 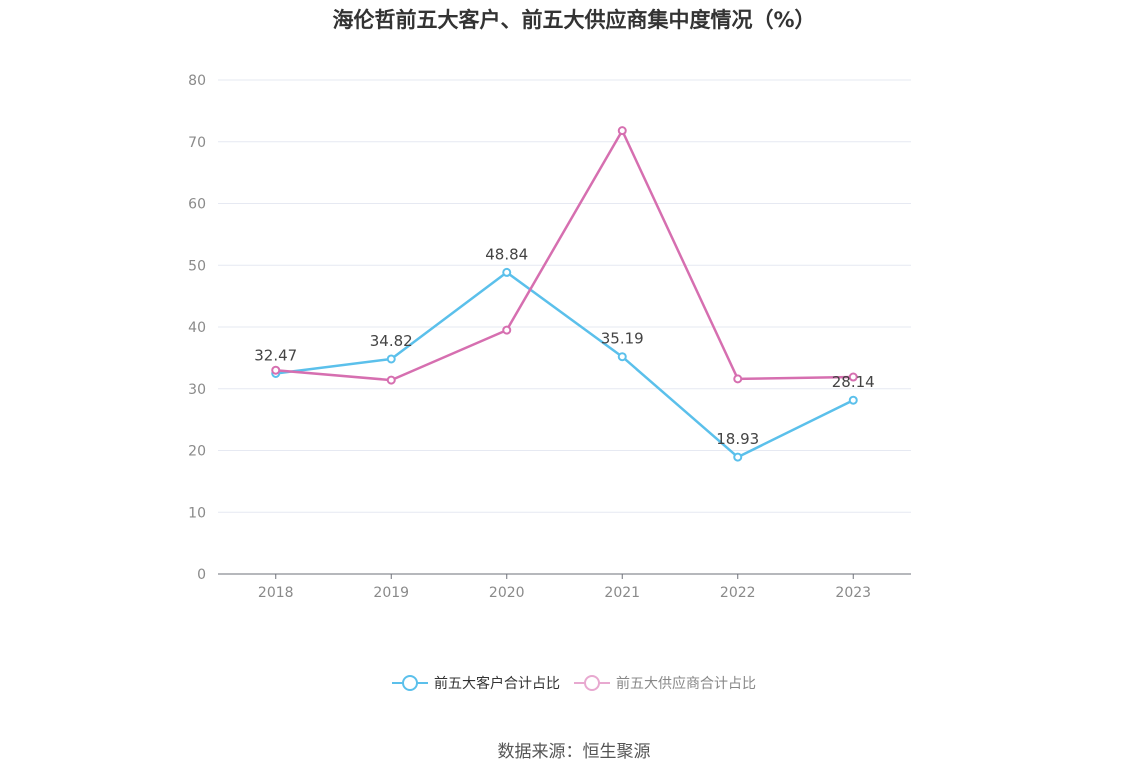 I want to click on x-tick-label: 2023, so click(x=853, y=593).